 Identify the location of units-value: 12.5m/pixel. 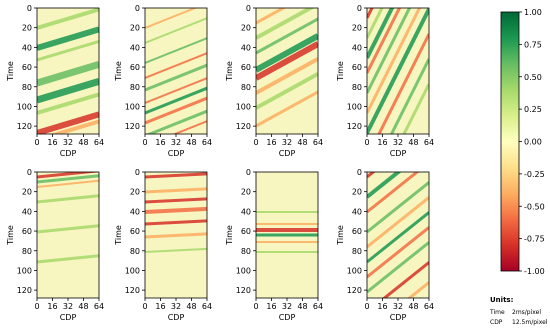
(530, 322).